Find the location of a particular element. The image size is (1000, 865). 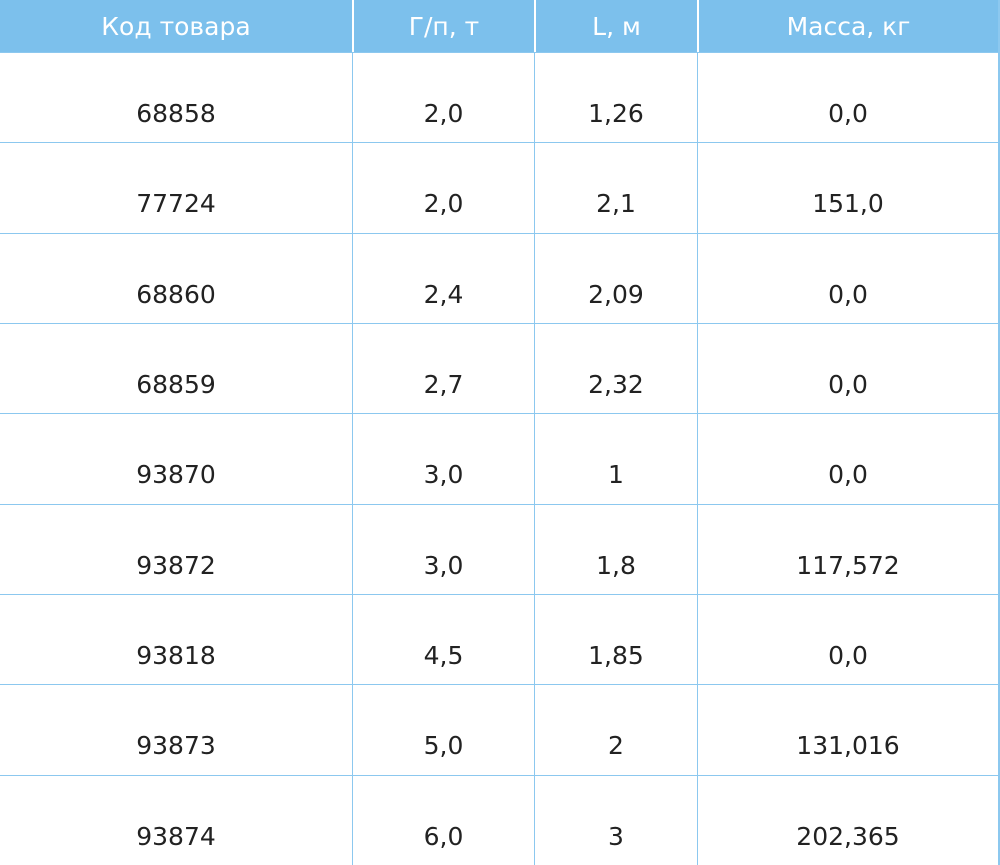

table-cell: 4,5 is located at coordinates (443, 639).